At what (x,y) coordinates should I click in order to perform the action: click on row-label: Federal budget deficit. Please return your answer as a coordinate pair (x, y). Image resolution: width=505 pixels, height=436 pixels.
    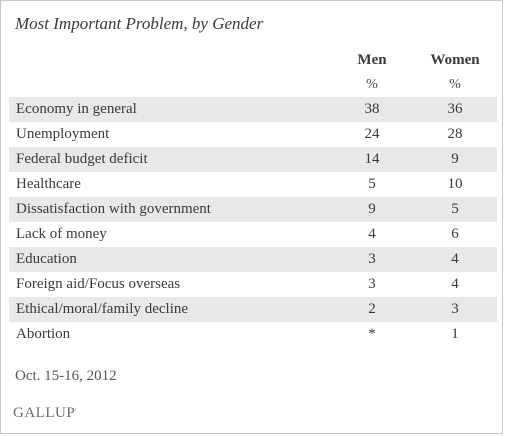
    Looking at the image, I should click on (82, 159).